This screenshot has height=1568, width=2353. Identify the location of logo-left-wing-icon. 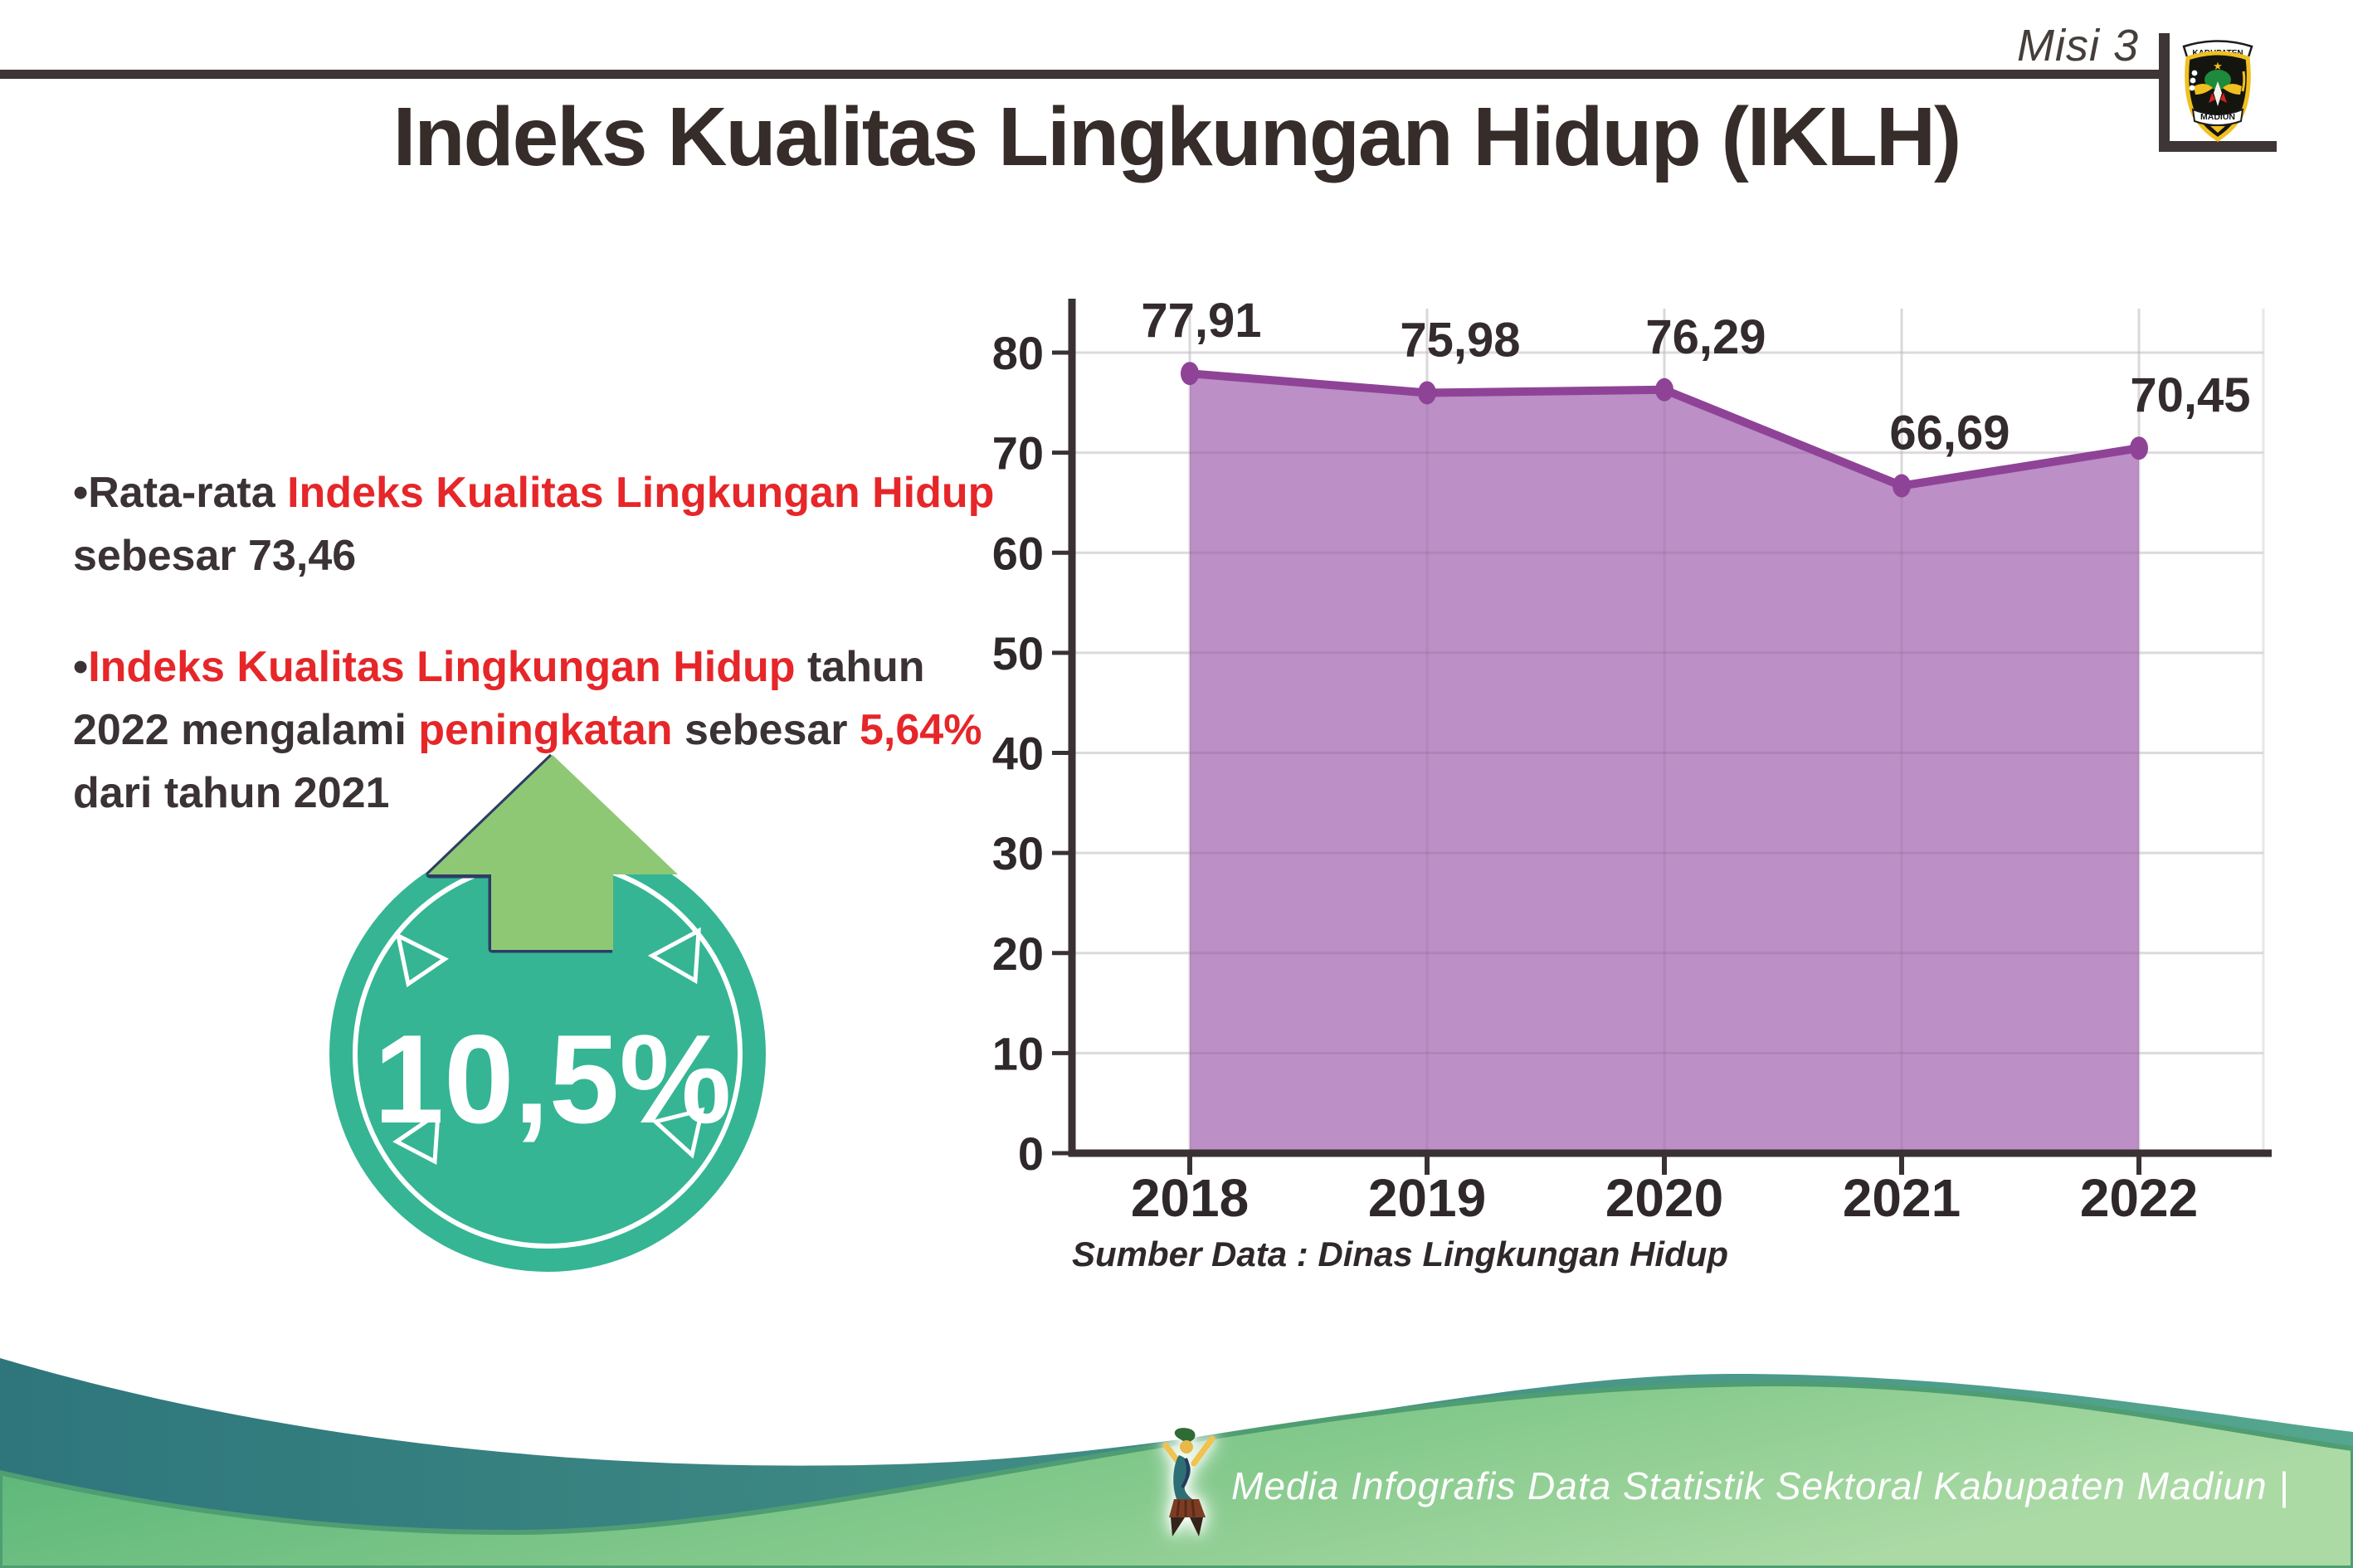
(2203, 89).